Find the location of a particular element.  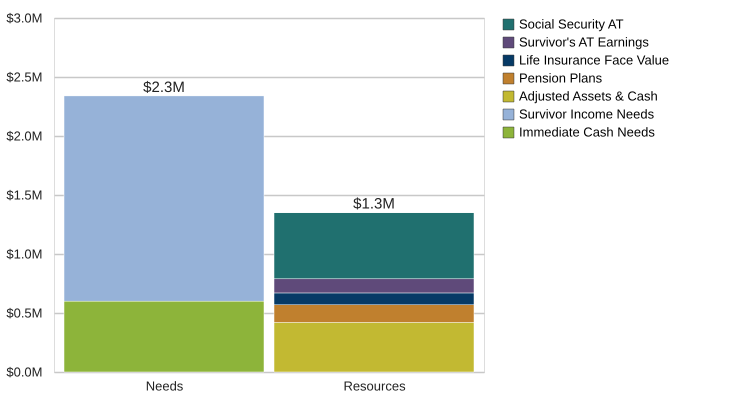

y-tick-label: $0.5M is located at coordinates (24, 313).